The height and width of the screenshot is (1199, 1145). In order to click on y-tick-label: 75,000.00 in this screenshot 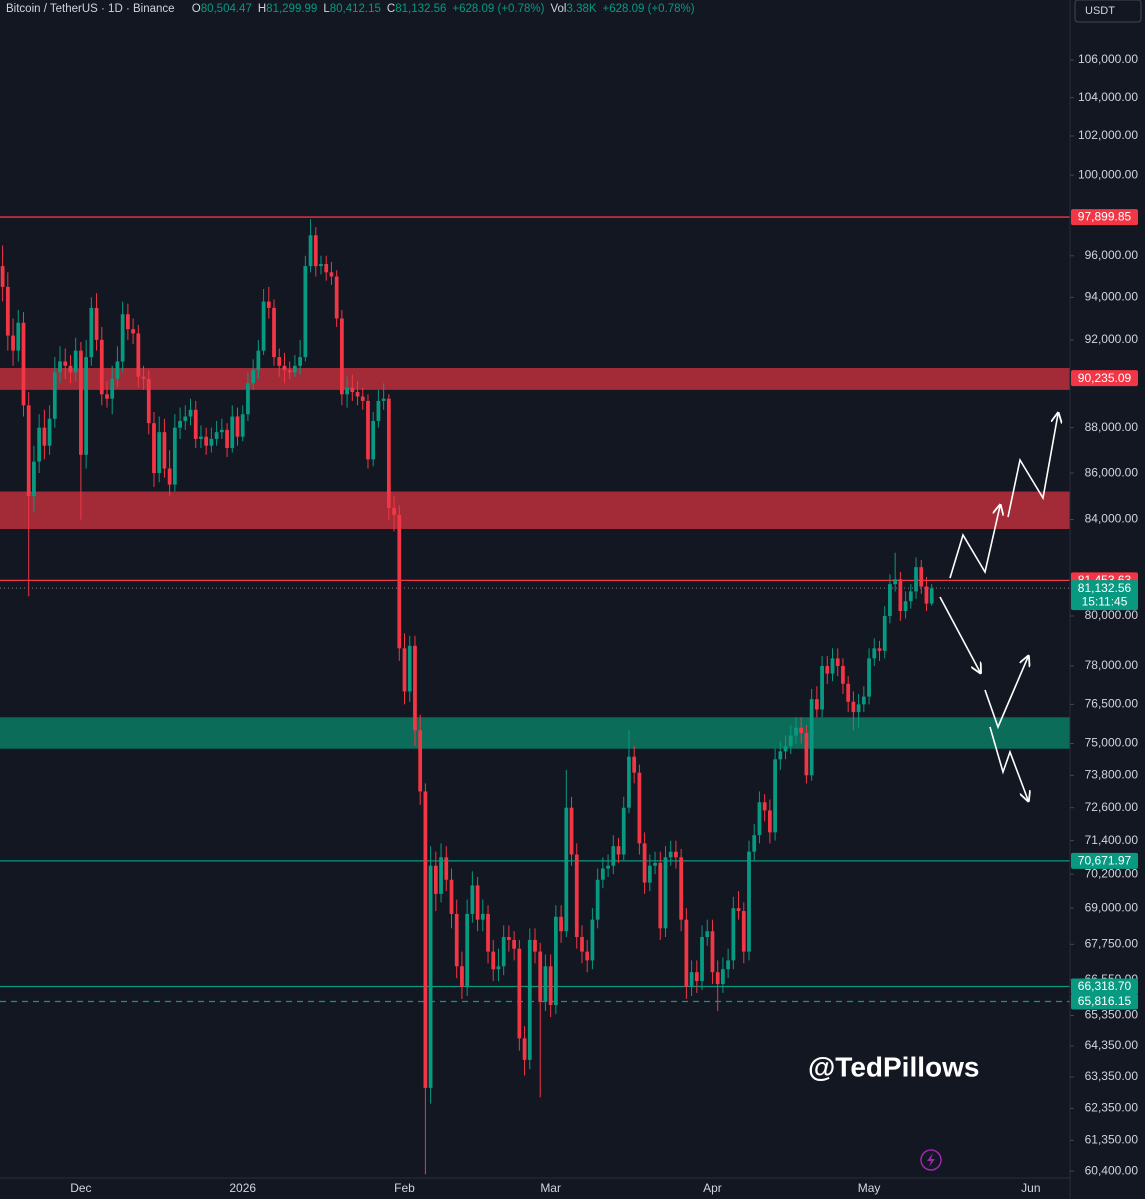, I will do `click(1112, 743)`.